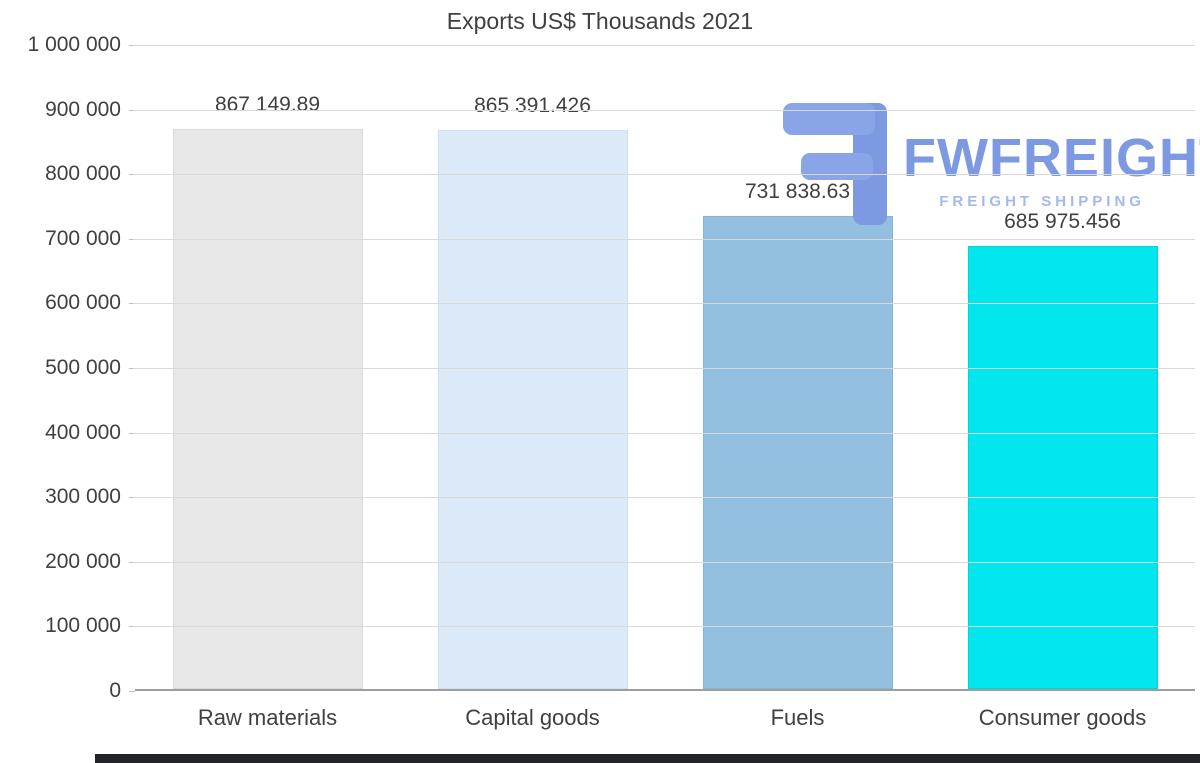  Describe the element at coordinates (83, 626) in the screenshot. I see `y-tick-label: 100 000` at that location.